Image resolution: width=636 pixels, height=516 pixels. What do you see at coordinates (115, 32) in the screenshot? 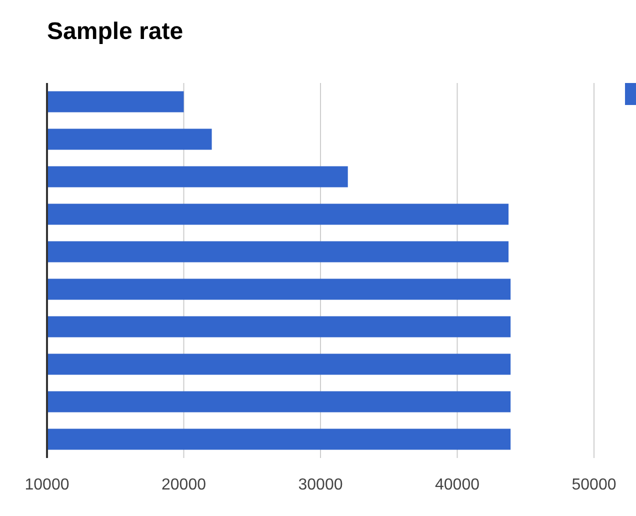
I see `chart-title: Sample rate` at bounding box center [115, 32].